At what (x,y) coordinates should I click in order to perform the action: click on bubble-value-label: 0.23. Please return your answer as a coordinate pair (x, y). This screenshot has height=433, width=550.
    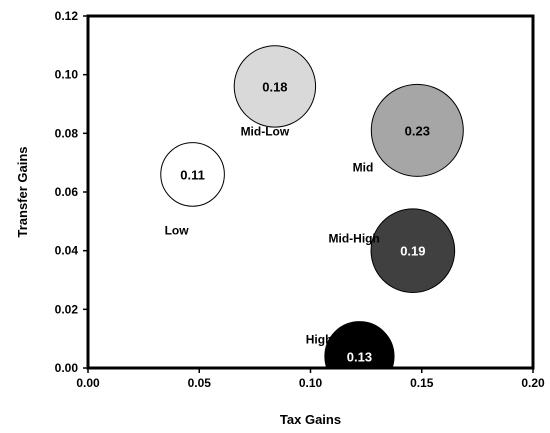
    Looking at the image, I should click on (417, 130).